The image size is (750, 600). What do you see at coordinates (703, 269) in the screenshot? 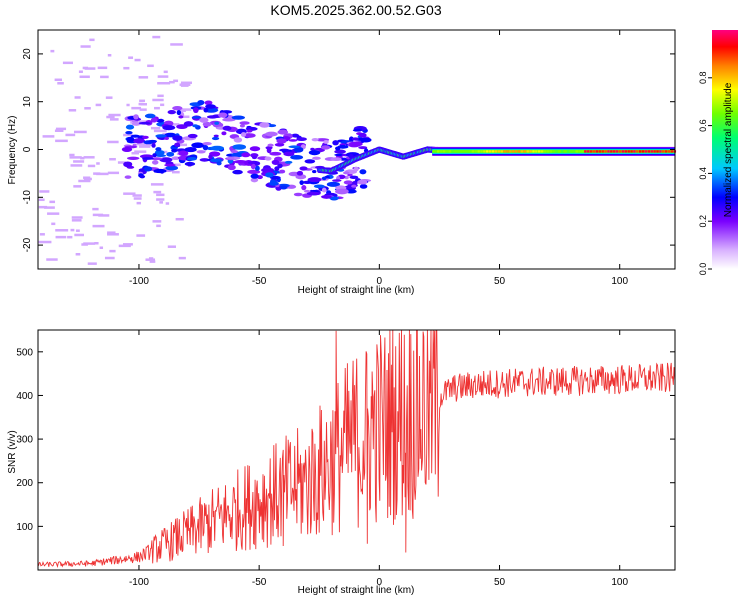
I see `colorbar-tick-label: 0.0` at bounding box center [703, 269].